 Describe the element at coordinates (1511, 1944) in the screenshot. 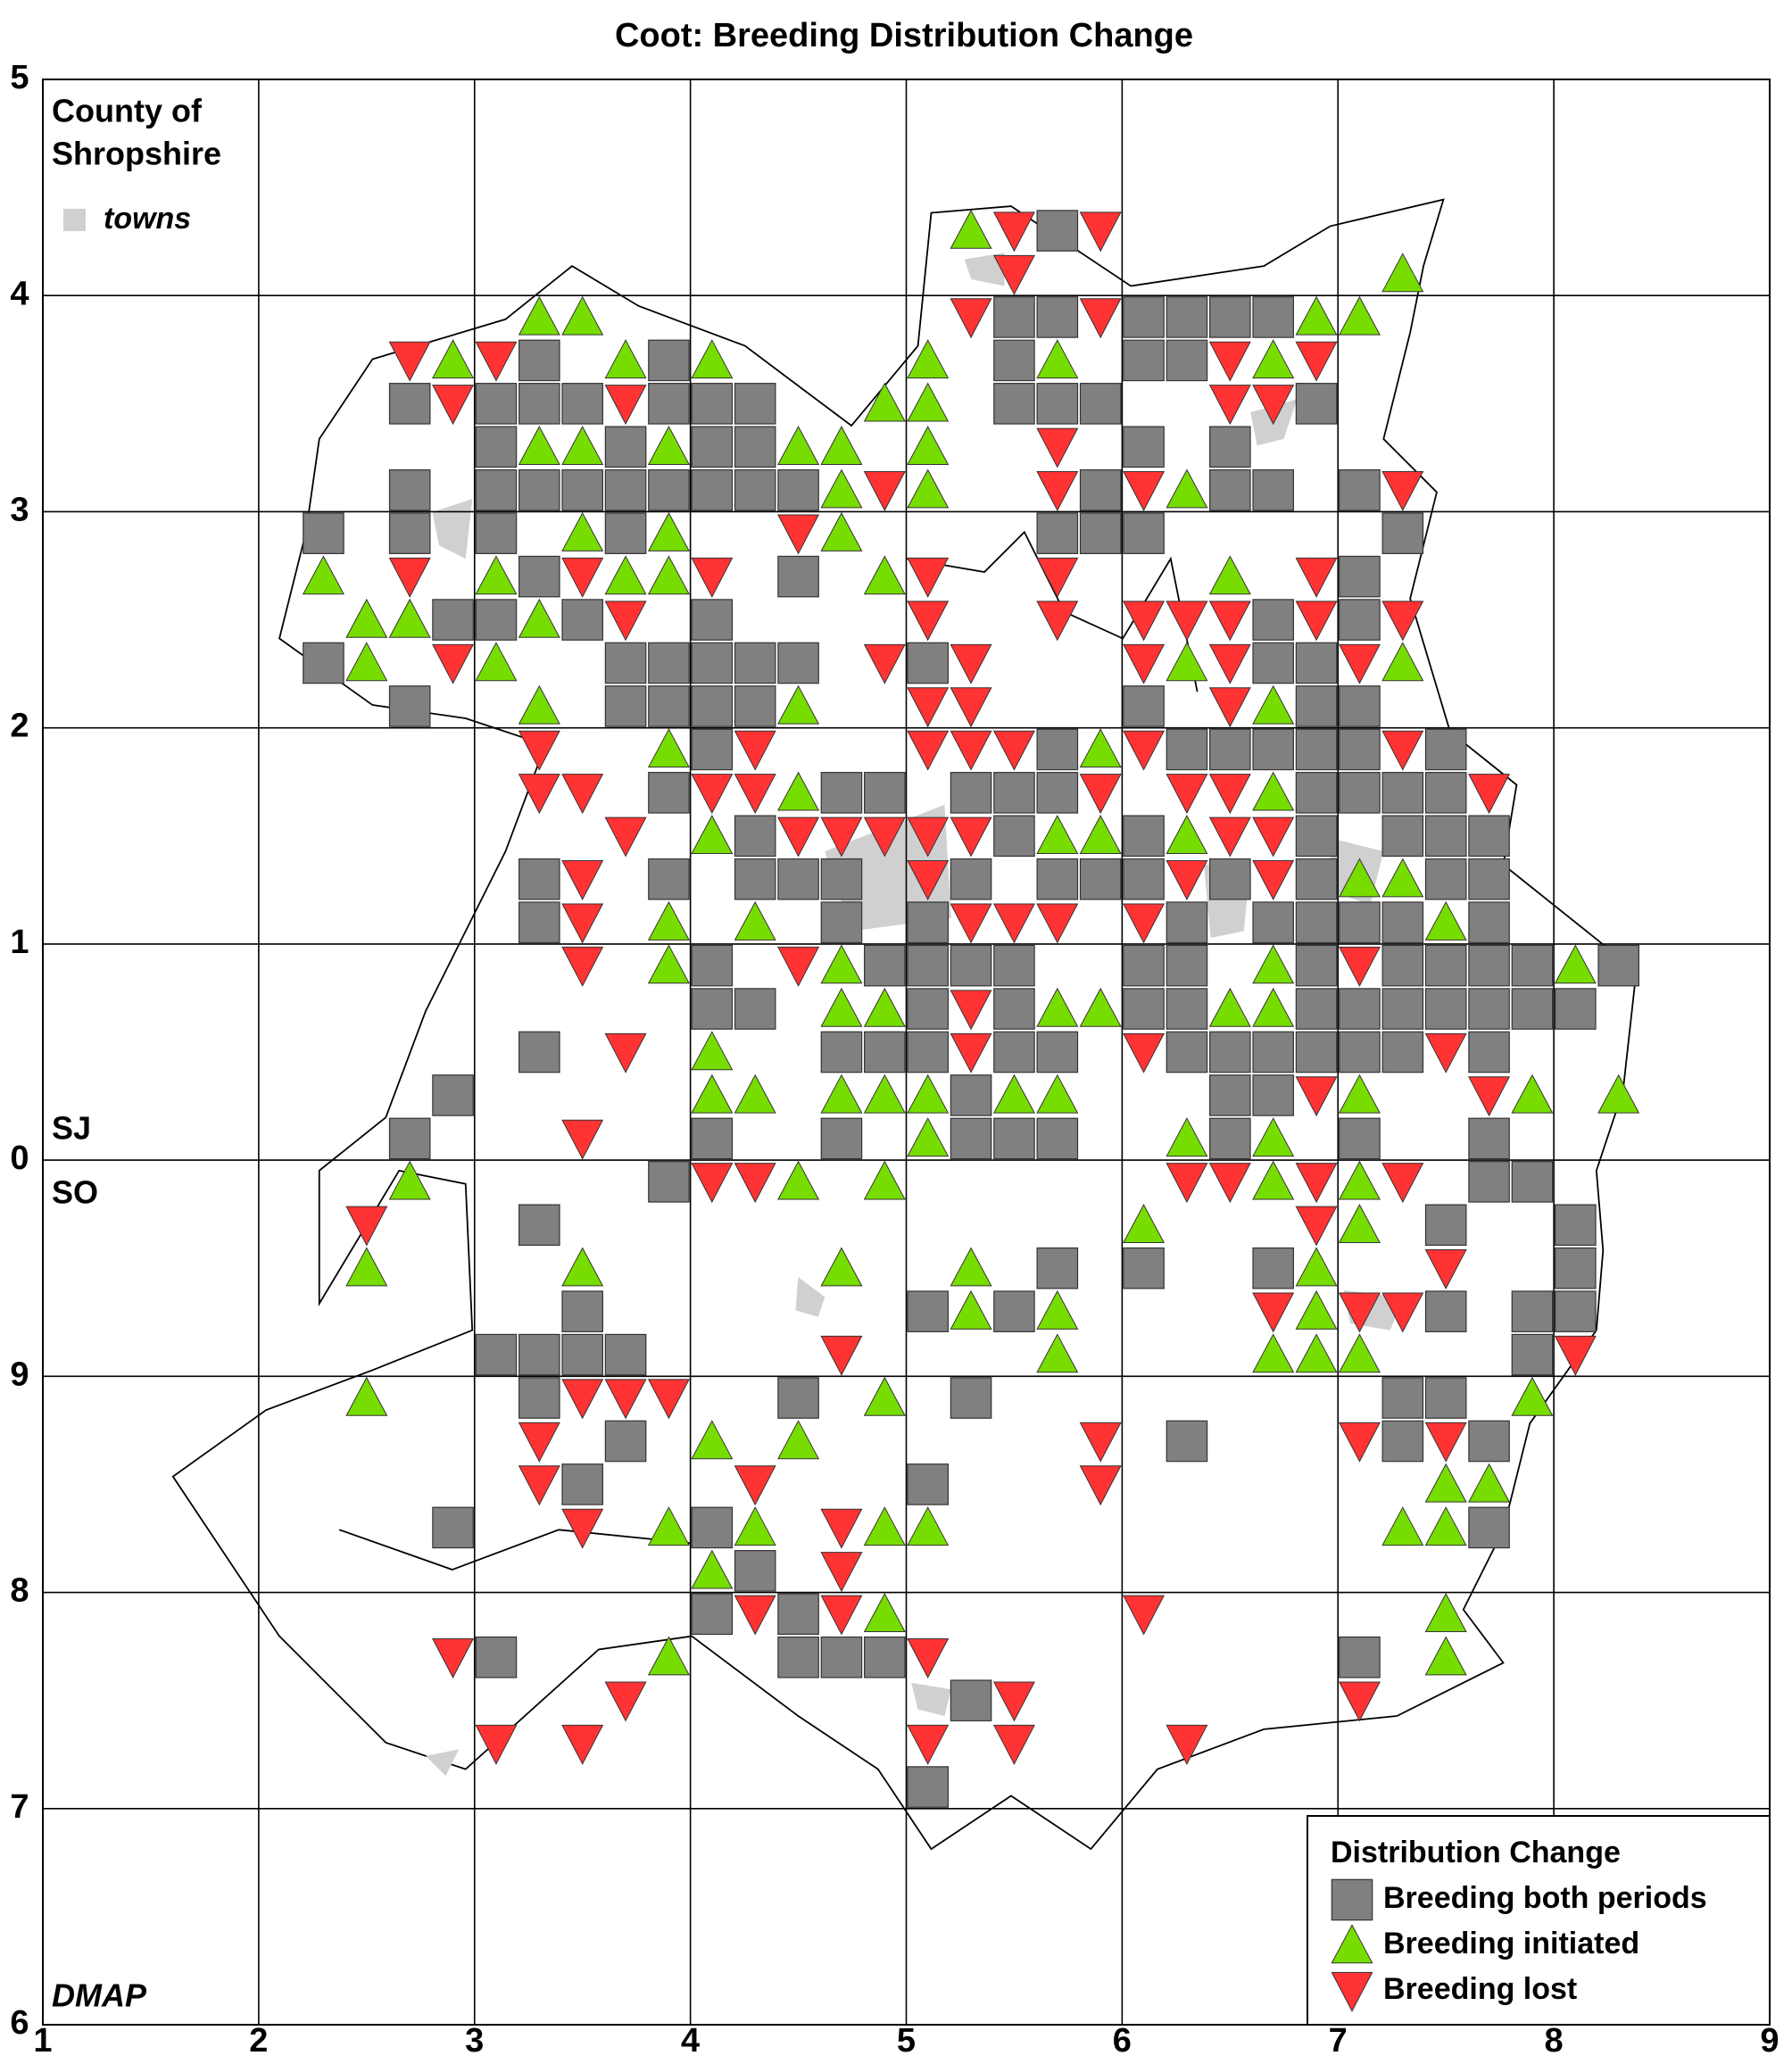

I see `legend-label: Breeding initiated` at that location.